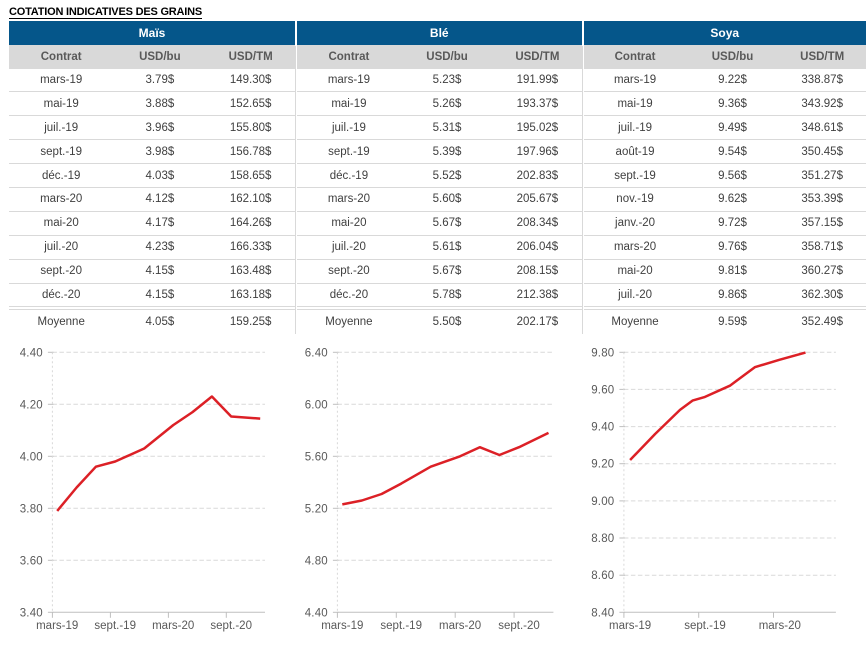  What do you see at coordinates (602, 353) in the screenshot?
I see `svg-text: 9.80` at bounding box center [602, 353].